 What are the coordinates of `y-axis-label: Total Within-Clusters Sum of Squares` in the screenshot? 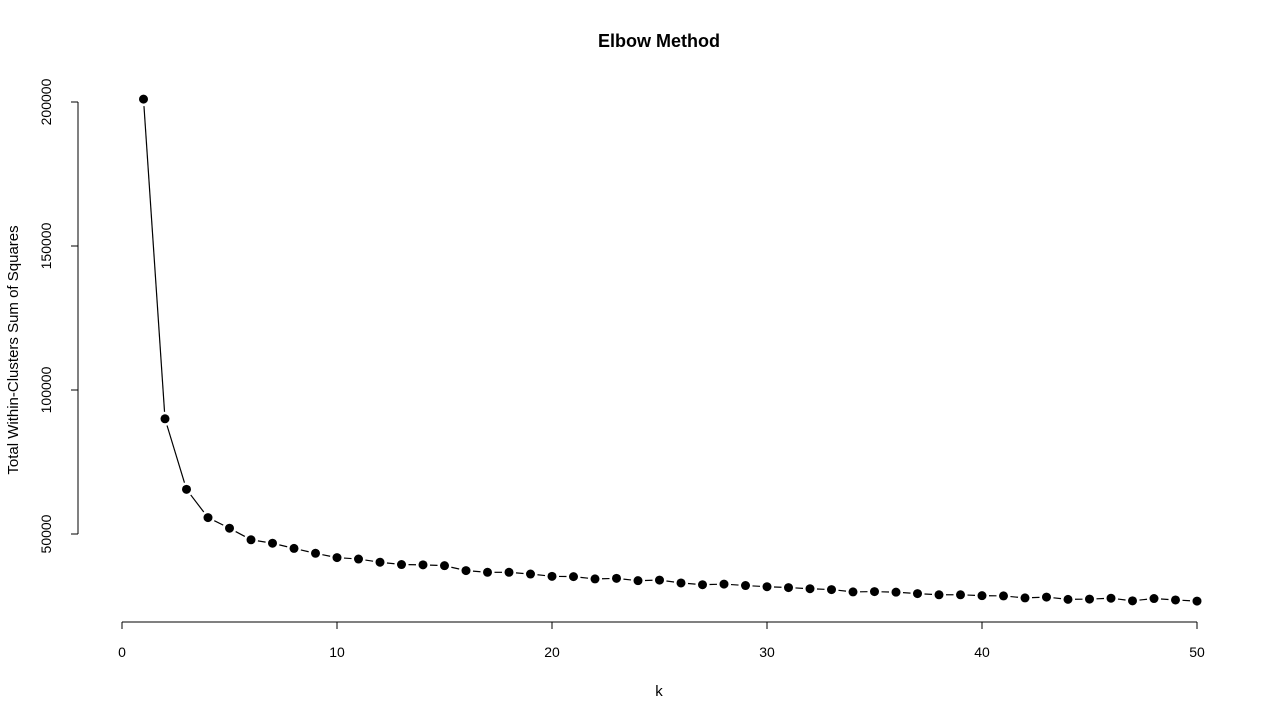 It's located at (13, 349).